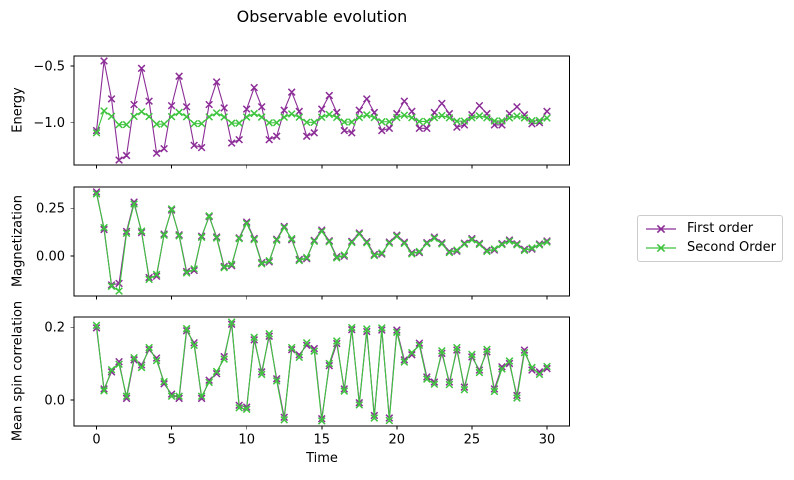 The height and width of the screenshot is (480, 794). I want to click on mean-spin-correlation-markers-second-order, so click(321, 371).